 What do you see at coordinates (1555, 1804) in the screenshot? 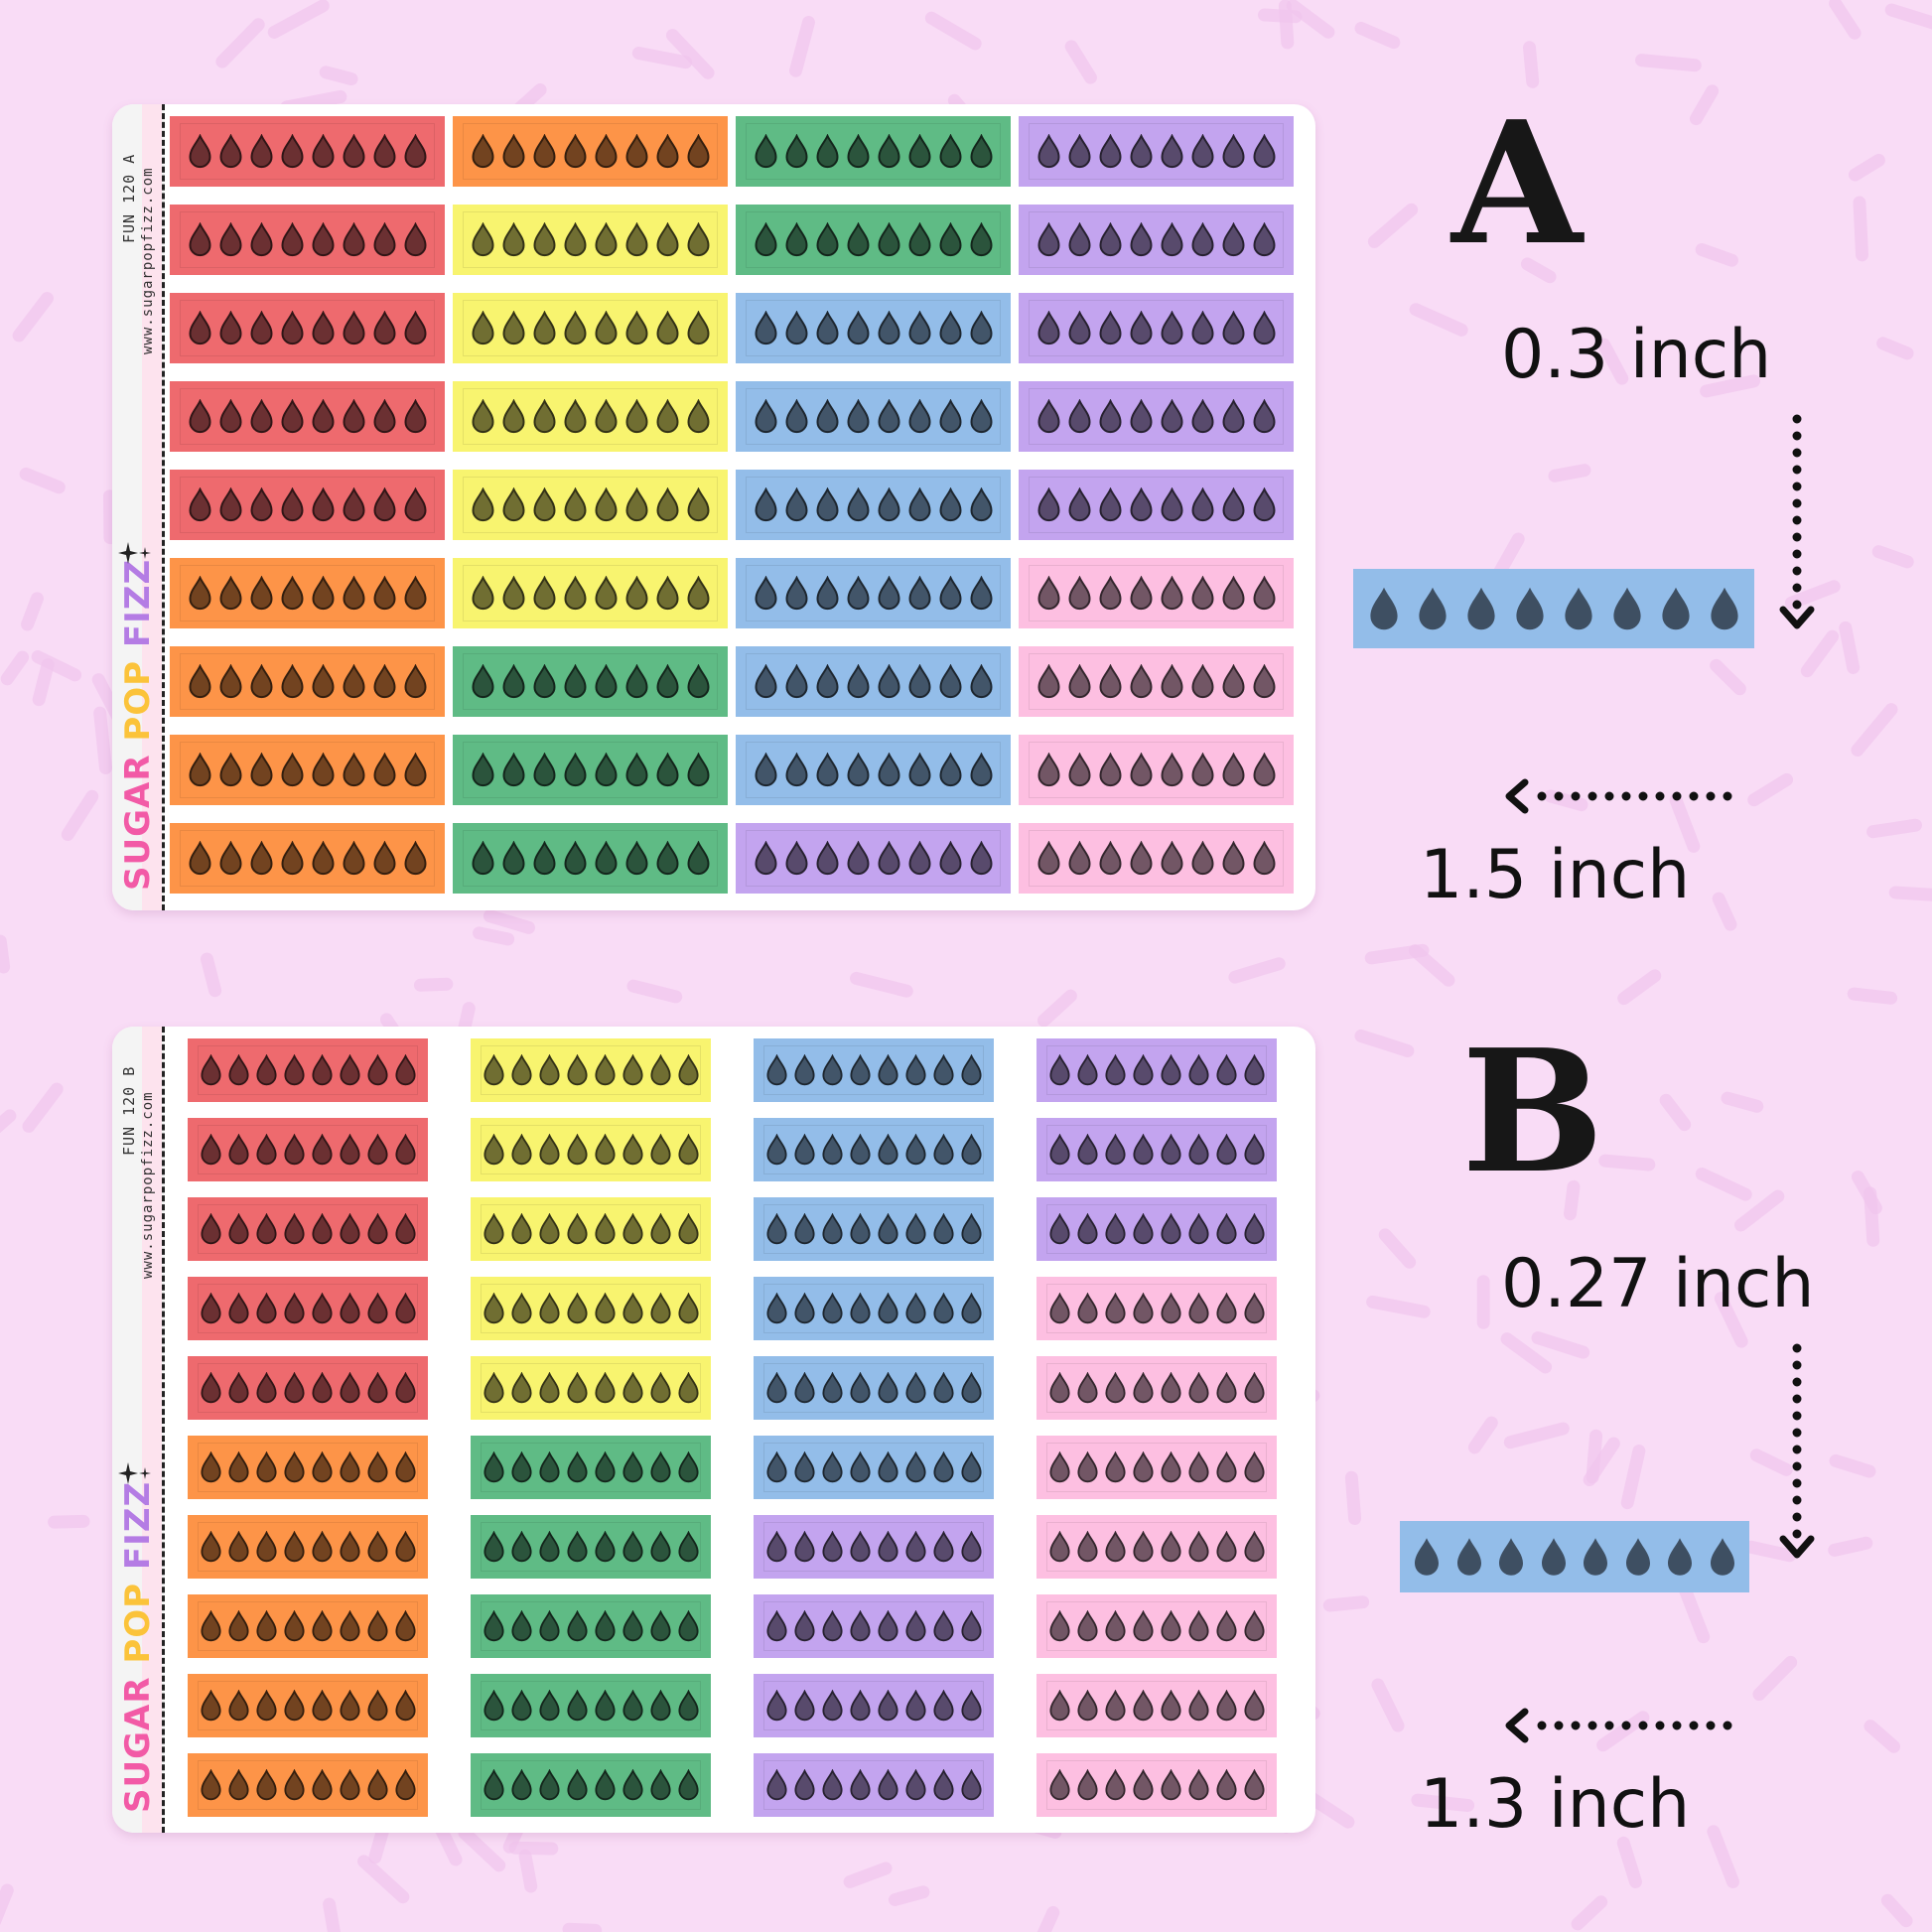
I see `variant-b-width-label: 1.3 inch` at bounding box center [1555, 1804].